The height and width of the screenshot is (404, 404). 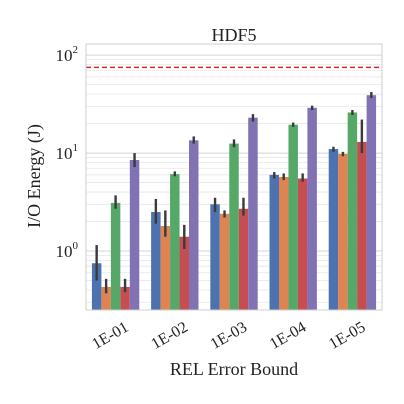 What do you see at coordinates (234, 369) in the screenshot?
I see `x-axis-label: REL Error Bound` at bounding box center [234, 369].